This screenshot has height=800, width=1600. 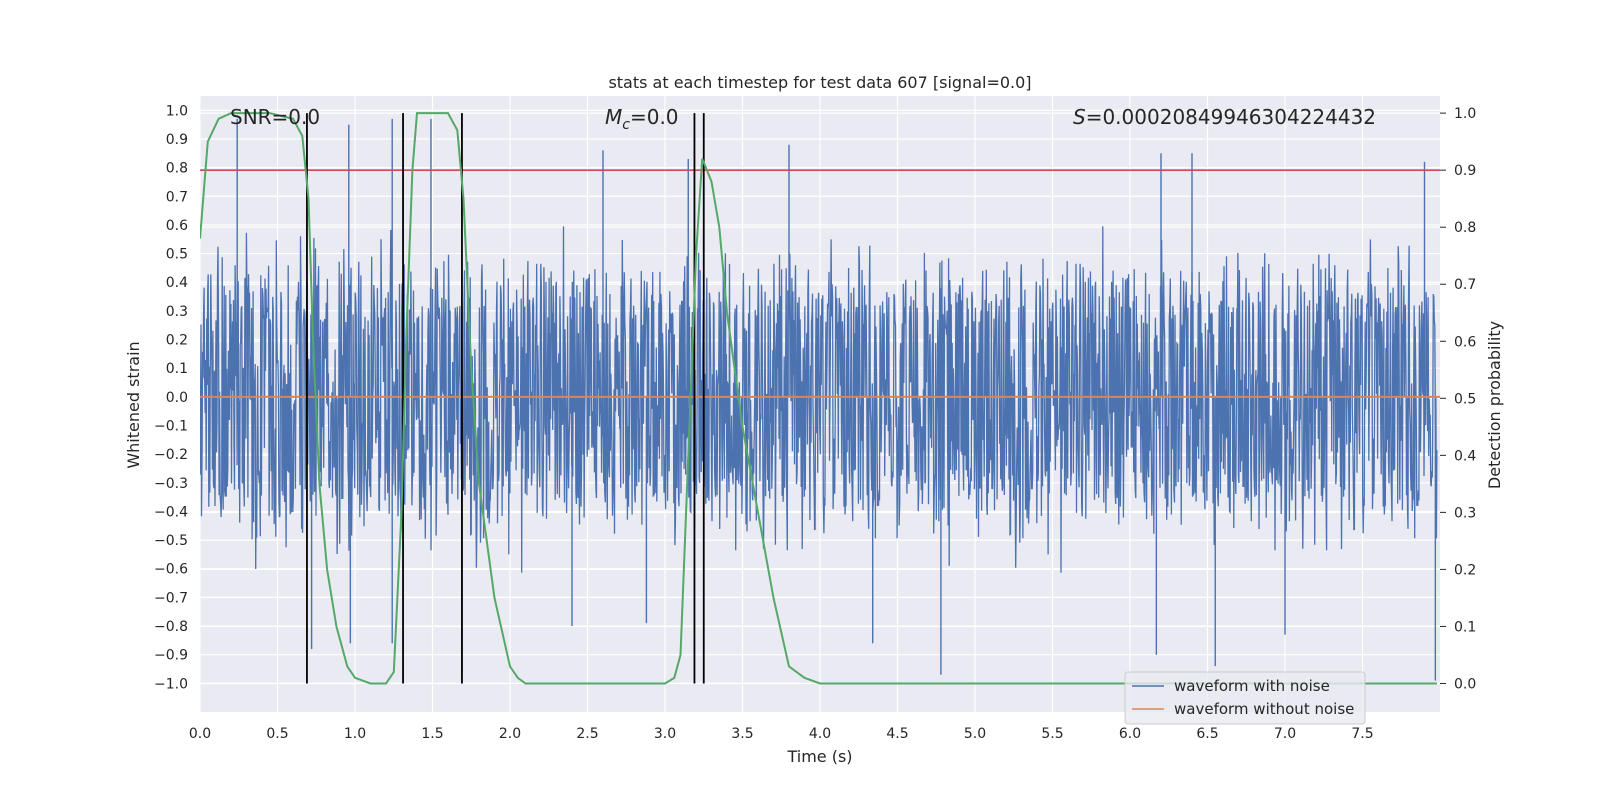 I want to click on y-tick-label-right: 0.9, so click(x=1465, y=171).